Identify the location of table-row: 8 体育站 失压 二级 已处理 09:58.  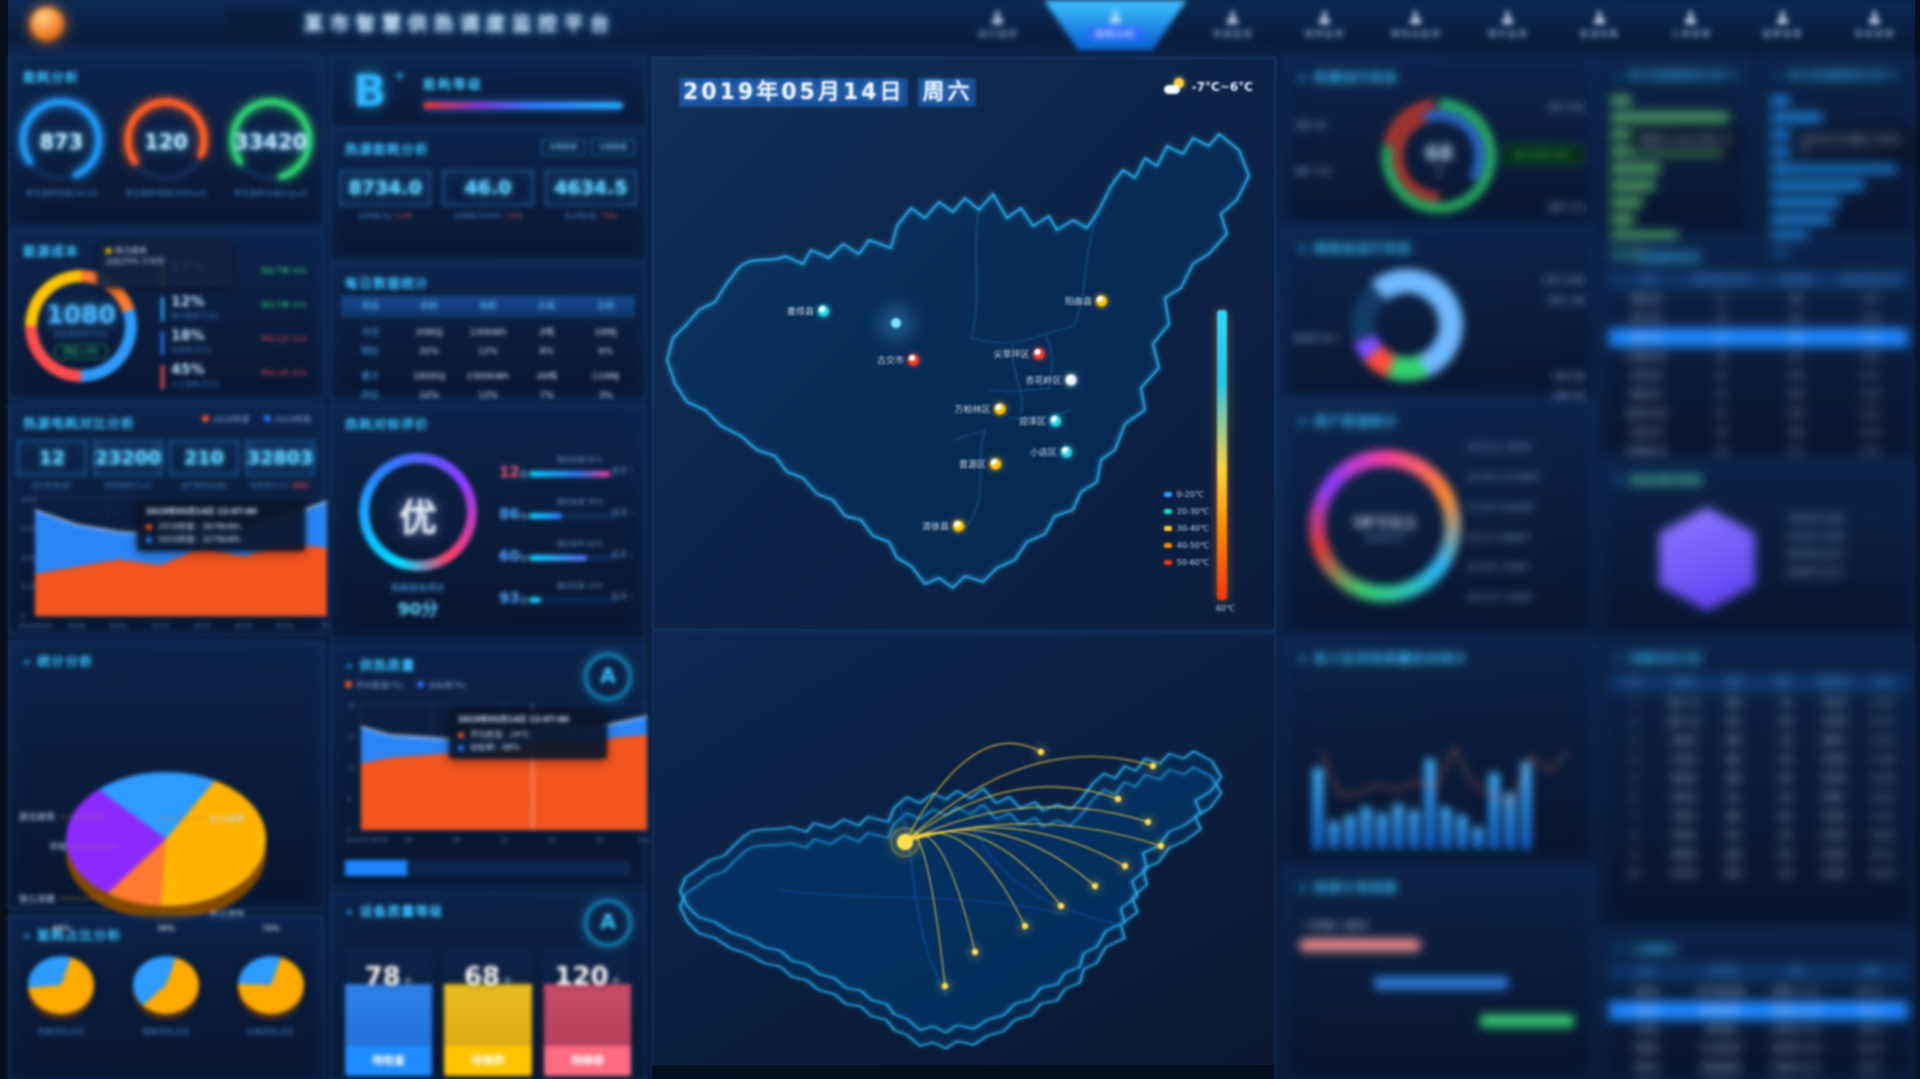
(1758, 835).